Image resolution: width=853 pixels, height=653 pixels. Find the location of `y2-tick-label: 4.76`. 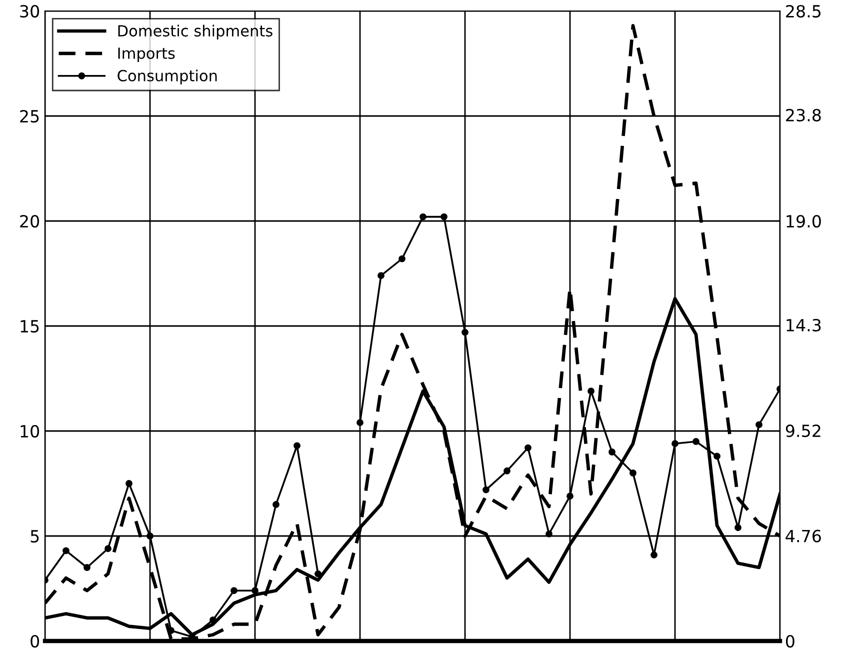

y2-tick-label: 4.76 is located at coordinates (803, 536).